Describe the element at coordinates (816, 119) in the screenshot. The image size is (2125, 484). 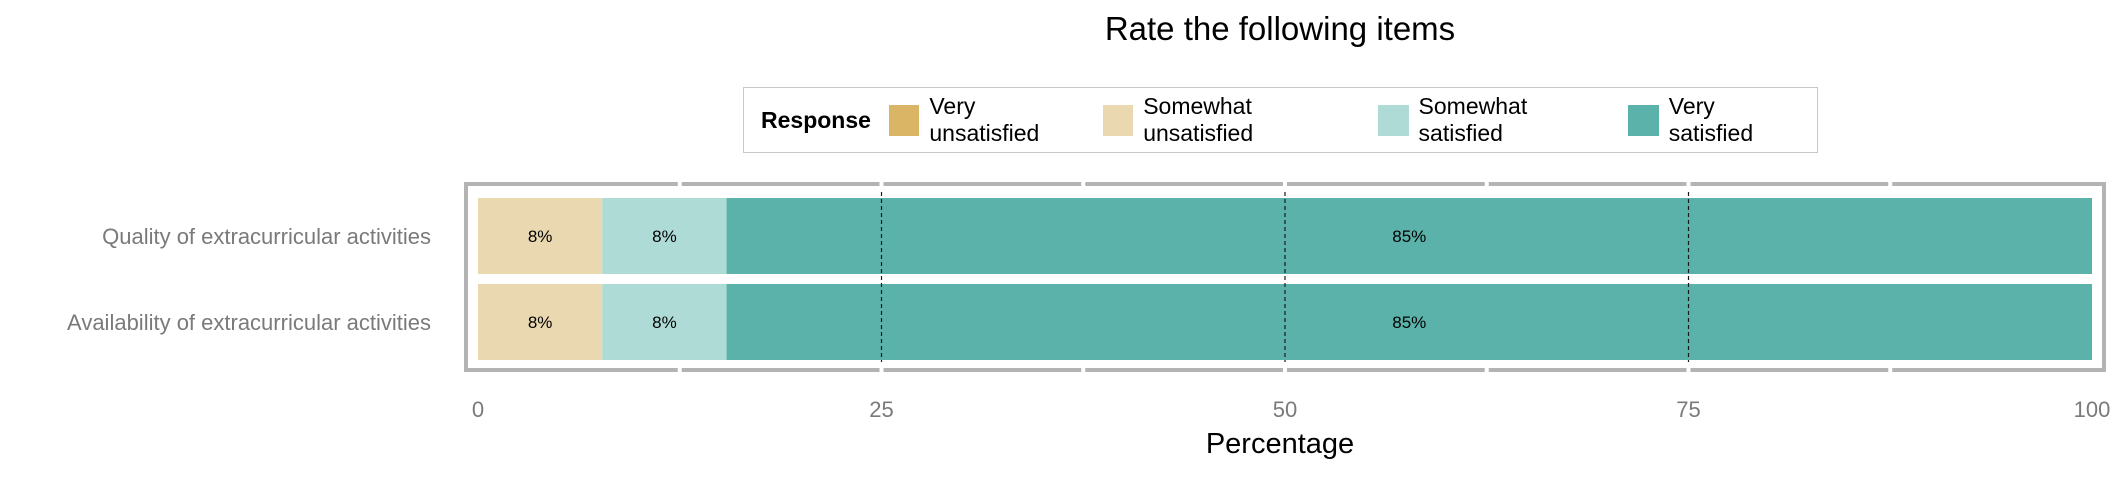
I see `legend-title: Response` at that location.